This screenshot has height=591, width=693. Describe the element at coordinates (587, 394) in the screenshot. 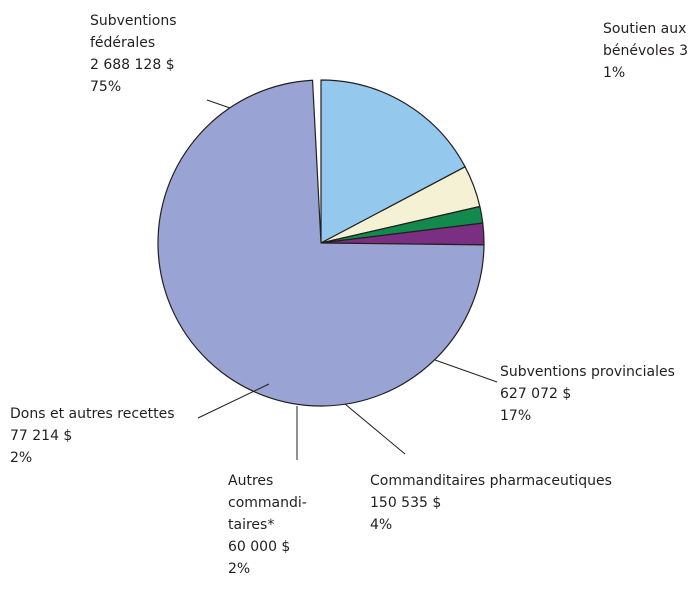

I see `label-subventions-provinciales: Subventions provinciales 627 072 $ 17%` at that location.